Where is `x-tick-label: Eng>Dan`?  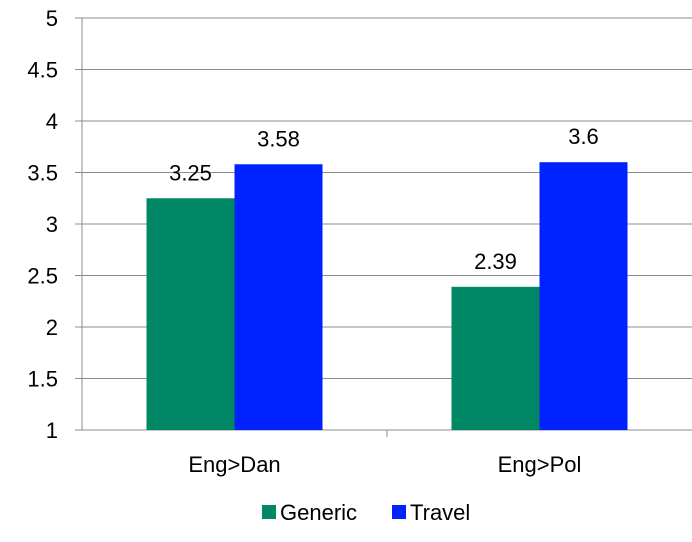
x-tick-label: Eng>Dan is located at coordinates (234, 464).